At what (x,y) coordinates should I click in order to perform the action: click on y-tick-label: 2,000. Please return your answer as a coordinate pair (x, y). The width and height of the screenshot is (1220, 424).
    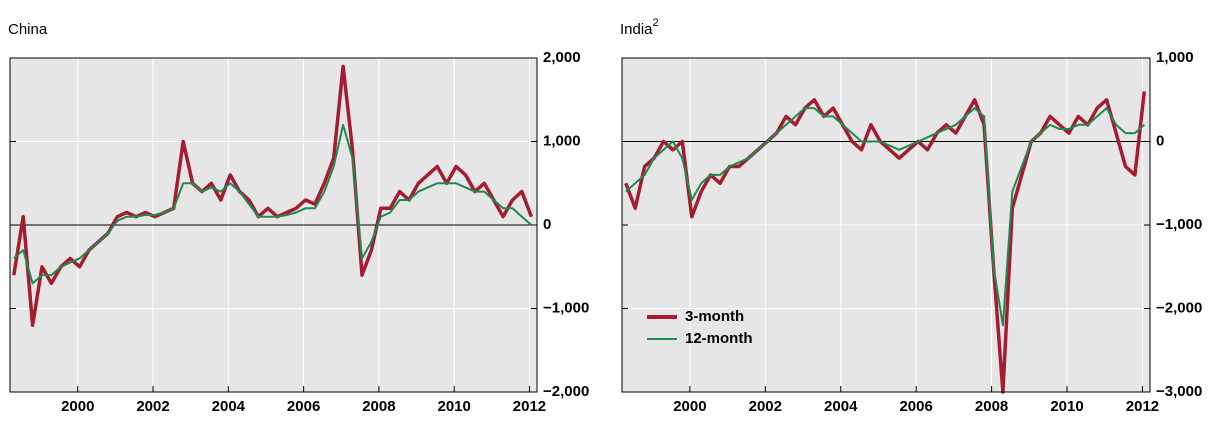
    Looking at the image, I should click on (562, 57).